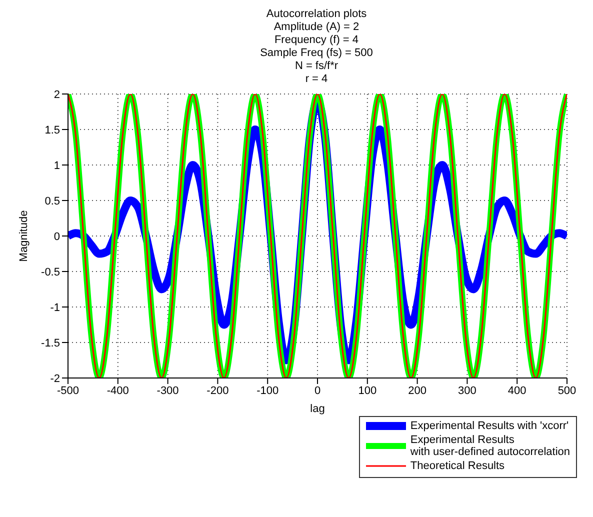 This screenshot has height=517, width=593. I want to click on x-tick-label: 200, so click(417, 390).